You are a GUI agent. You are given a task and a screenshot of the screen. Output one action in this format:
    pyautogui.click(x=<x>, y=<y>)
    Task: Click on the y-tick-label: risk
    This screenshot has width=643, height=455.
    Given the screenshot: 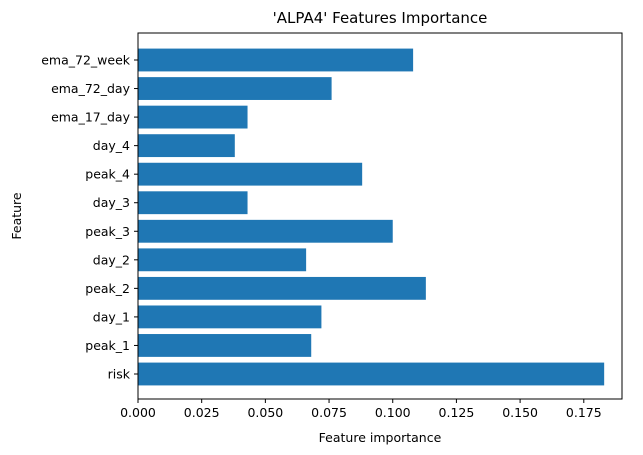 What is the action you would take?
    pyautogui.click(x=119, y=374)
    